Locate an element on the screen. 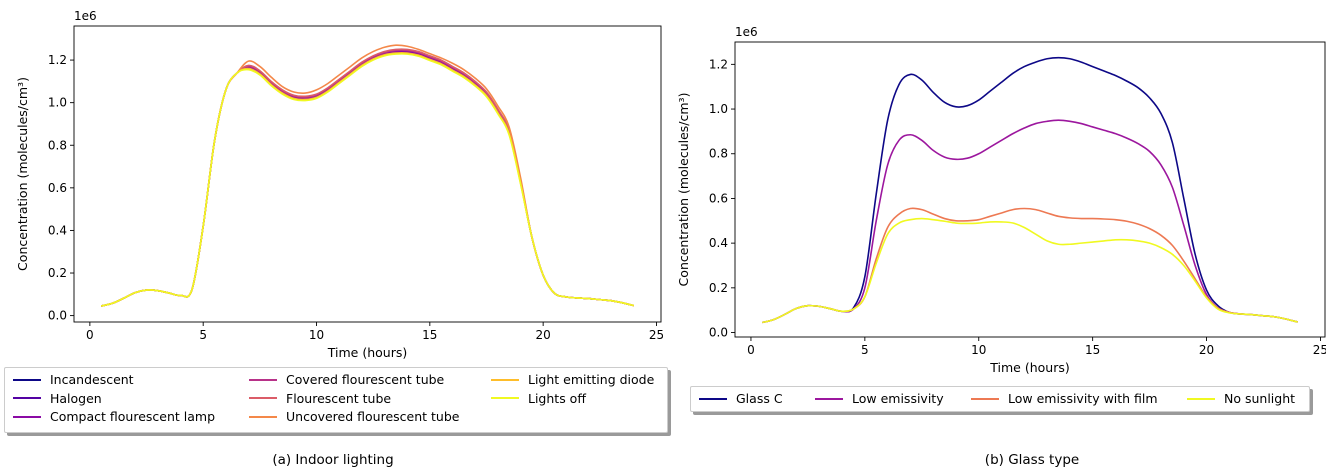 This screenshot has height=469, width=1326. legend-label: No sunlight is located at coordinates (1260, 398).